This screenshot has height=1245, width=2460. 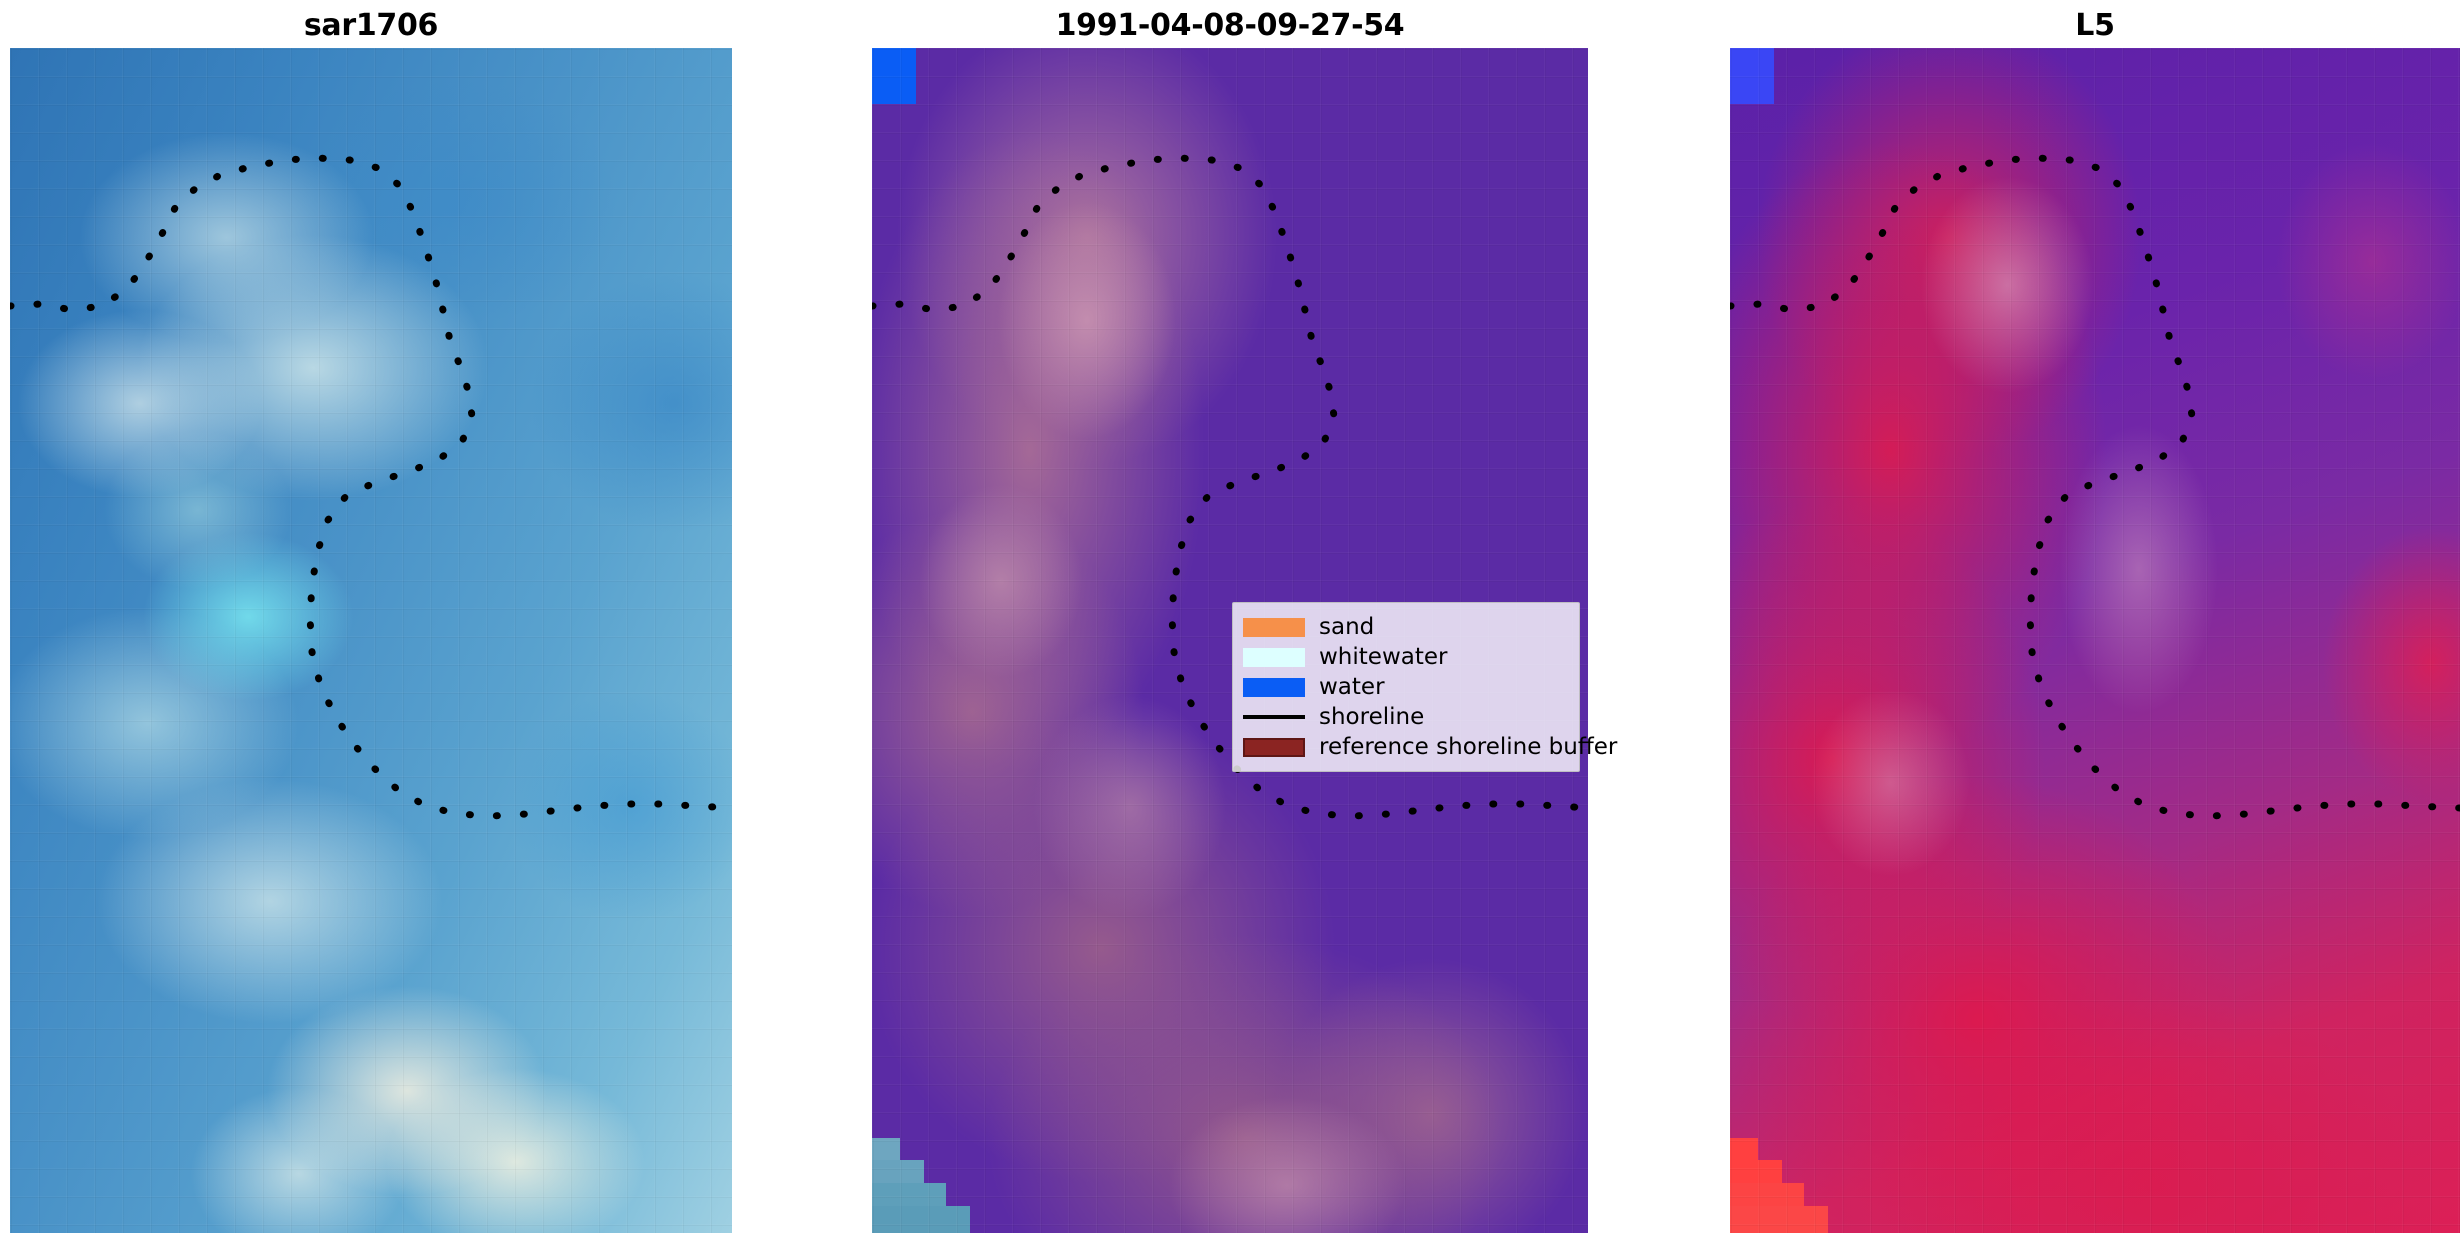 I want to click on legend-item-sand: sand, so click(x=1406, y=627).